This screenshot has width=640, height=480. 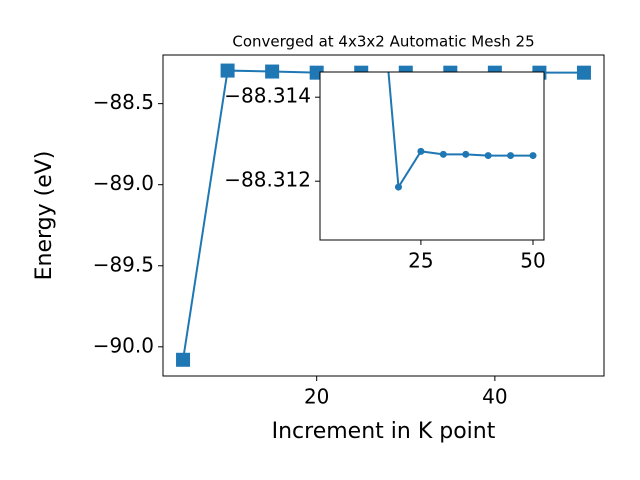 I want to click on axes-frame, so click(x=432, y=156).